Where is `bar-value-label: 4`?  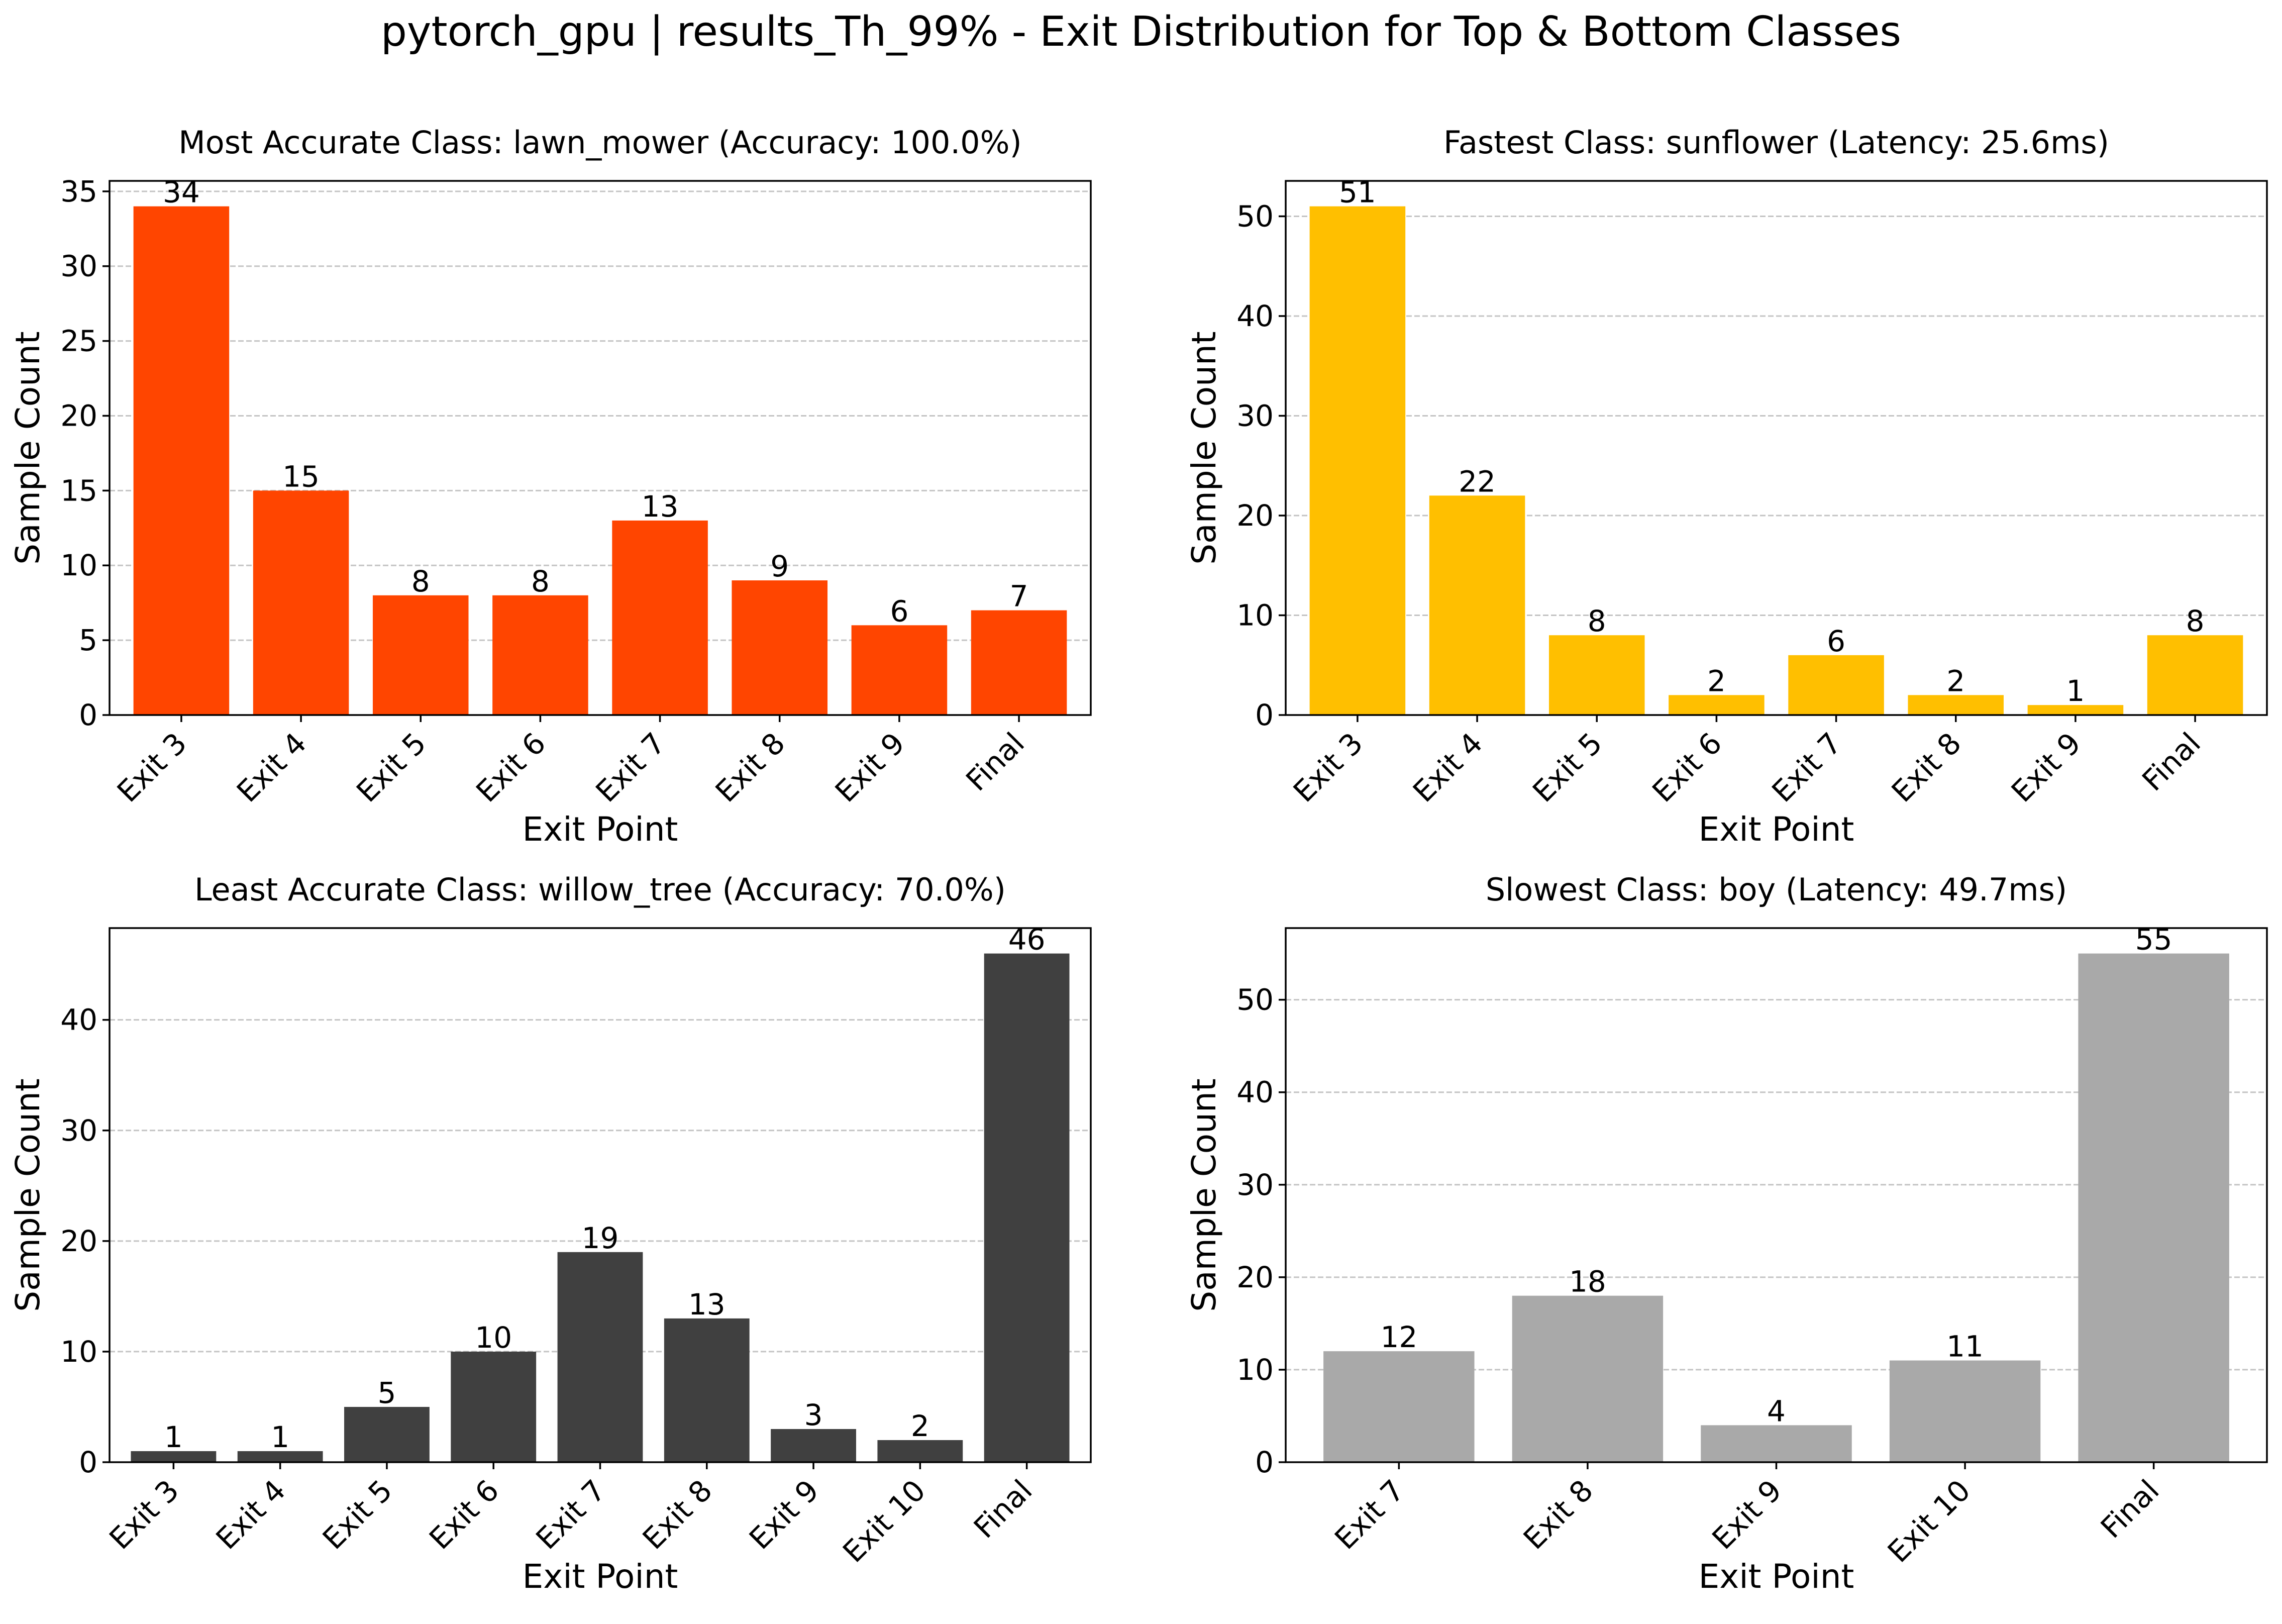 bar-value-label: 4 is located at coordinates (1776, 1411).